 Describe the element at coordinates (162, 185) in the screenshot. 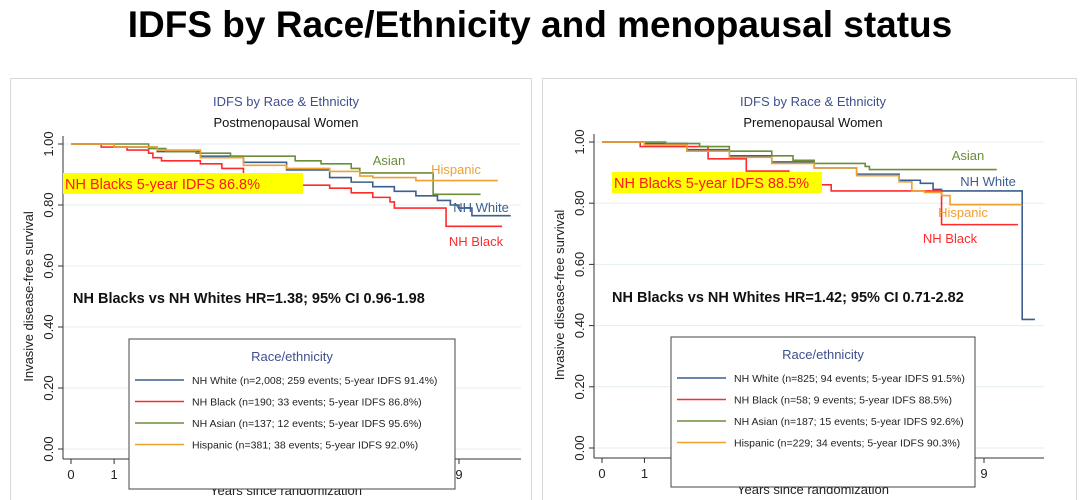

I see `highlight-annotation: NH Blacks 5-year IDFS 86.8%` at that location.